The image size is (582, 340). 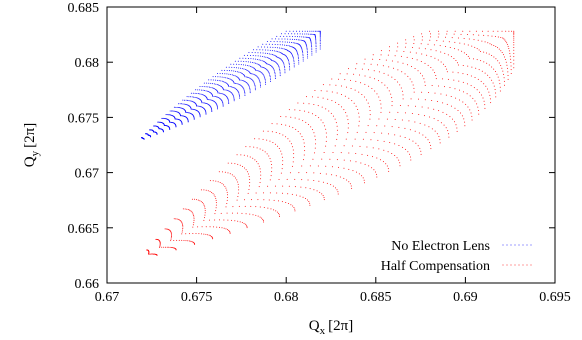 What do you see at coordinates (87, 63) in the screenshot?
I see `y-tick-label: 0.68` at bounding box center [87, 63].